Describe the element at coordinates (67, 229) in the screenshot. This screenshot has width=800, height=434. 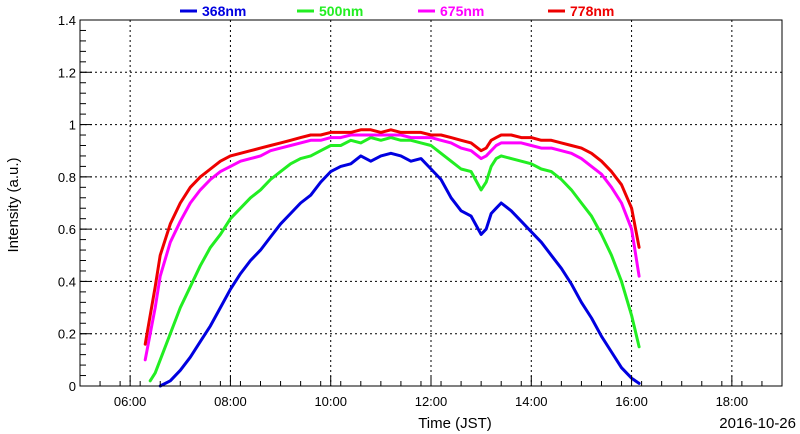
I see `y-tick-label: 0.6` at that location.